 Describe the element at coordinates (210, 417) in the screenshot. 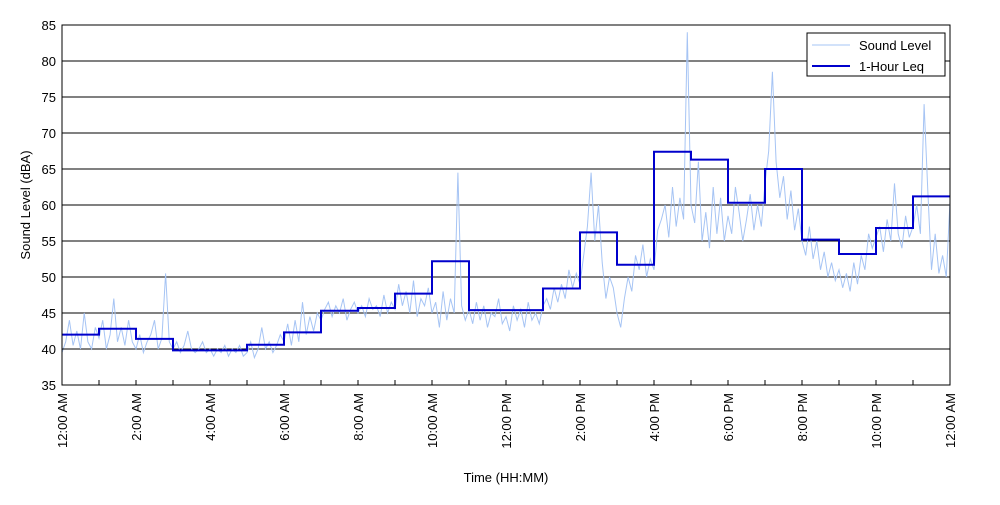

I see `x-tick-label: 4:00 AM` at that location.